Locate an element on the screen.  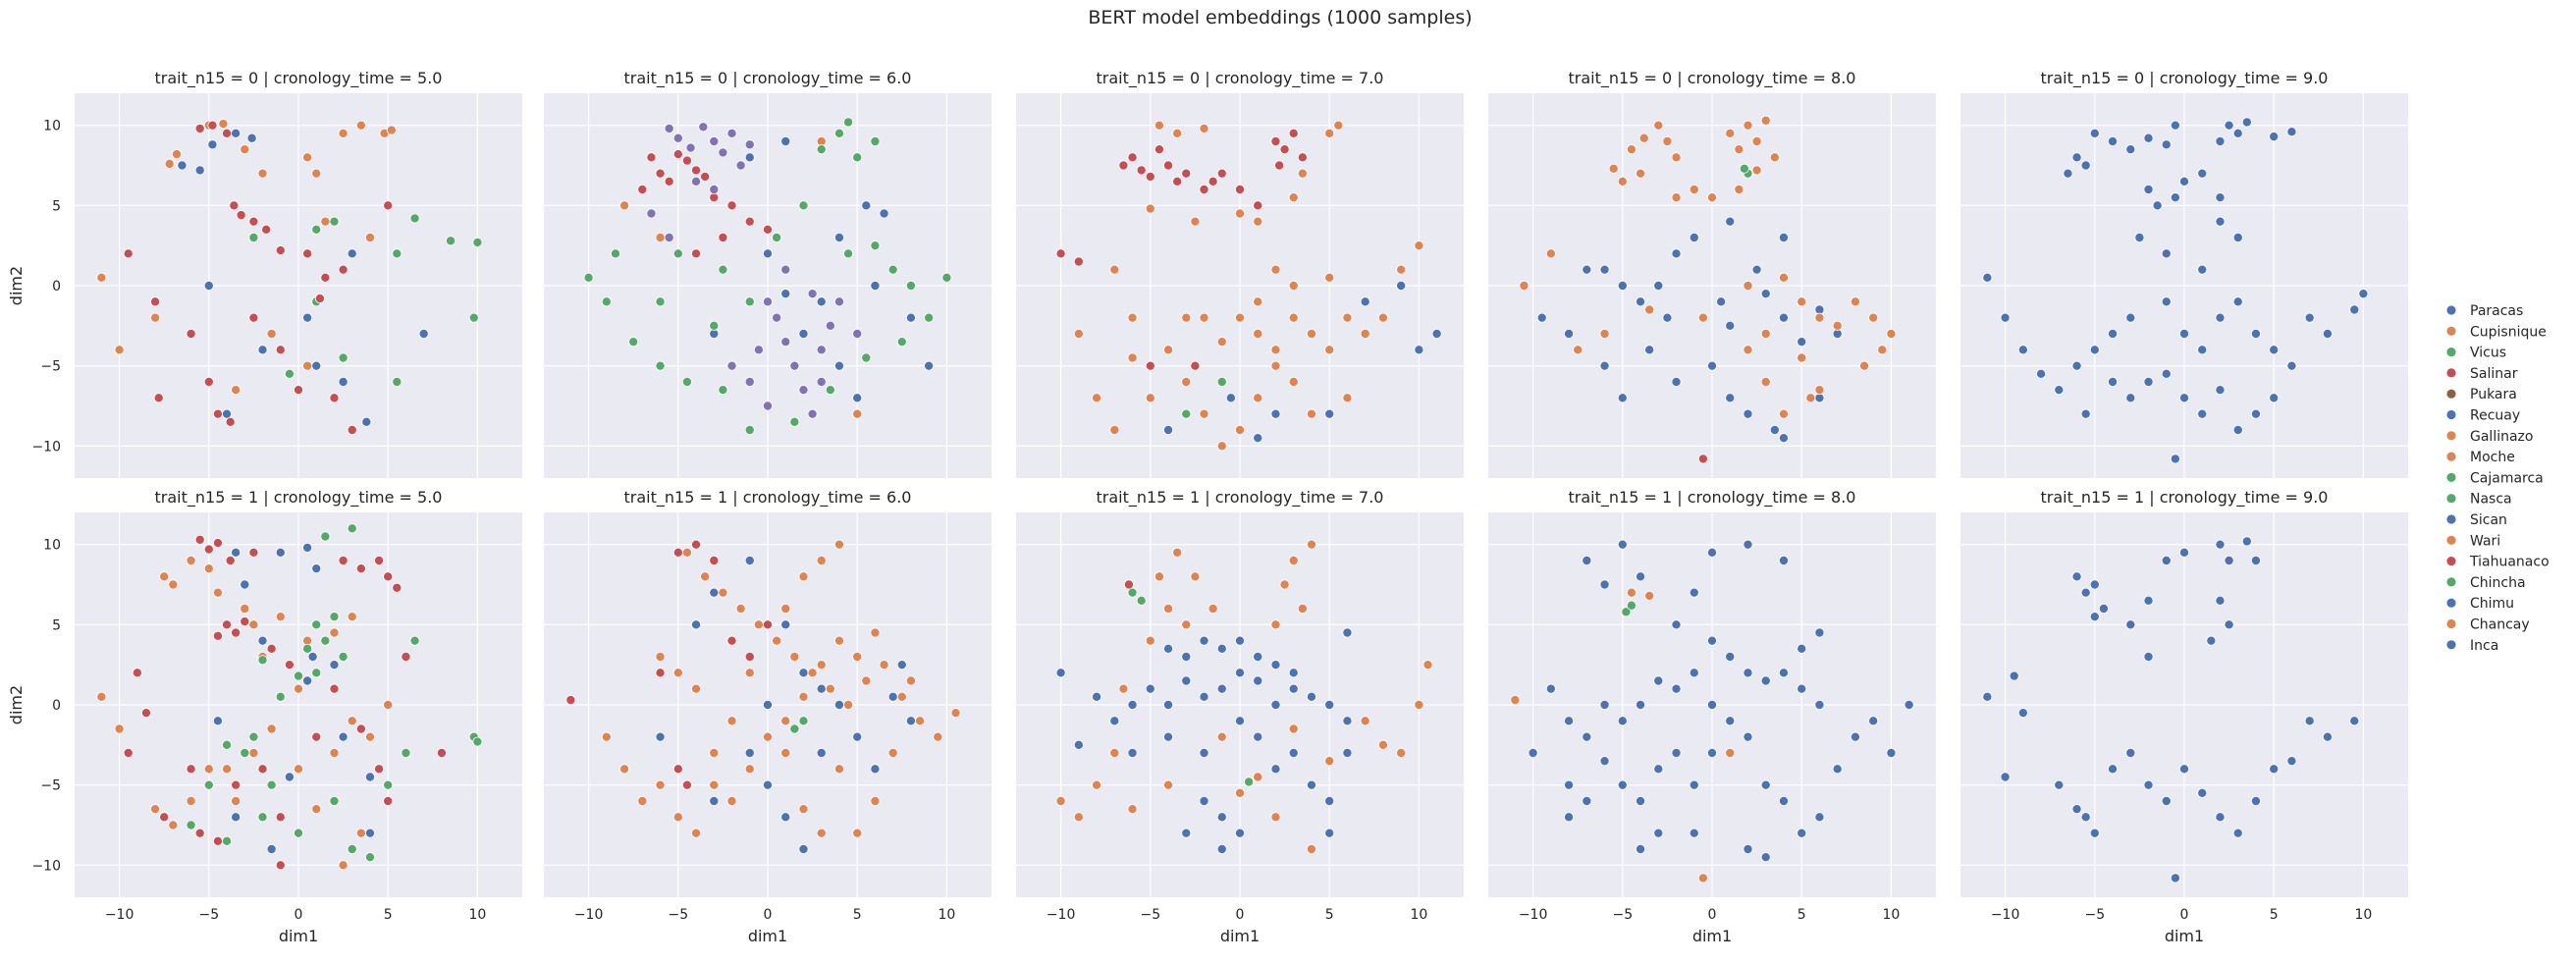
legend-item: Nasca is located at coordinates (2478, 500).